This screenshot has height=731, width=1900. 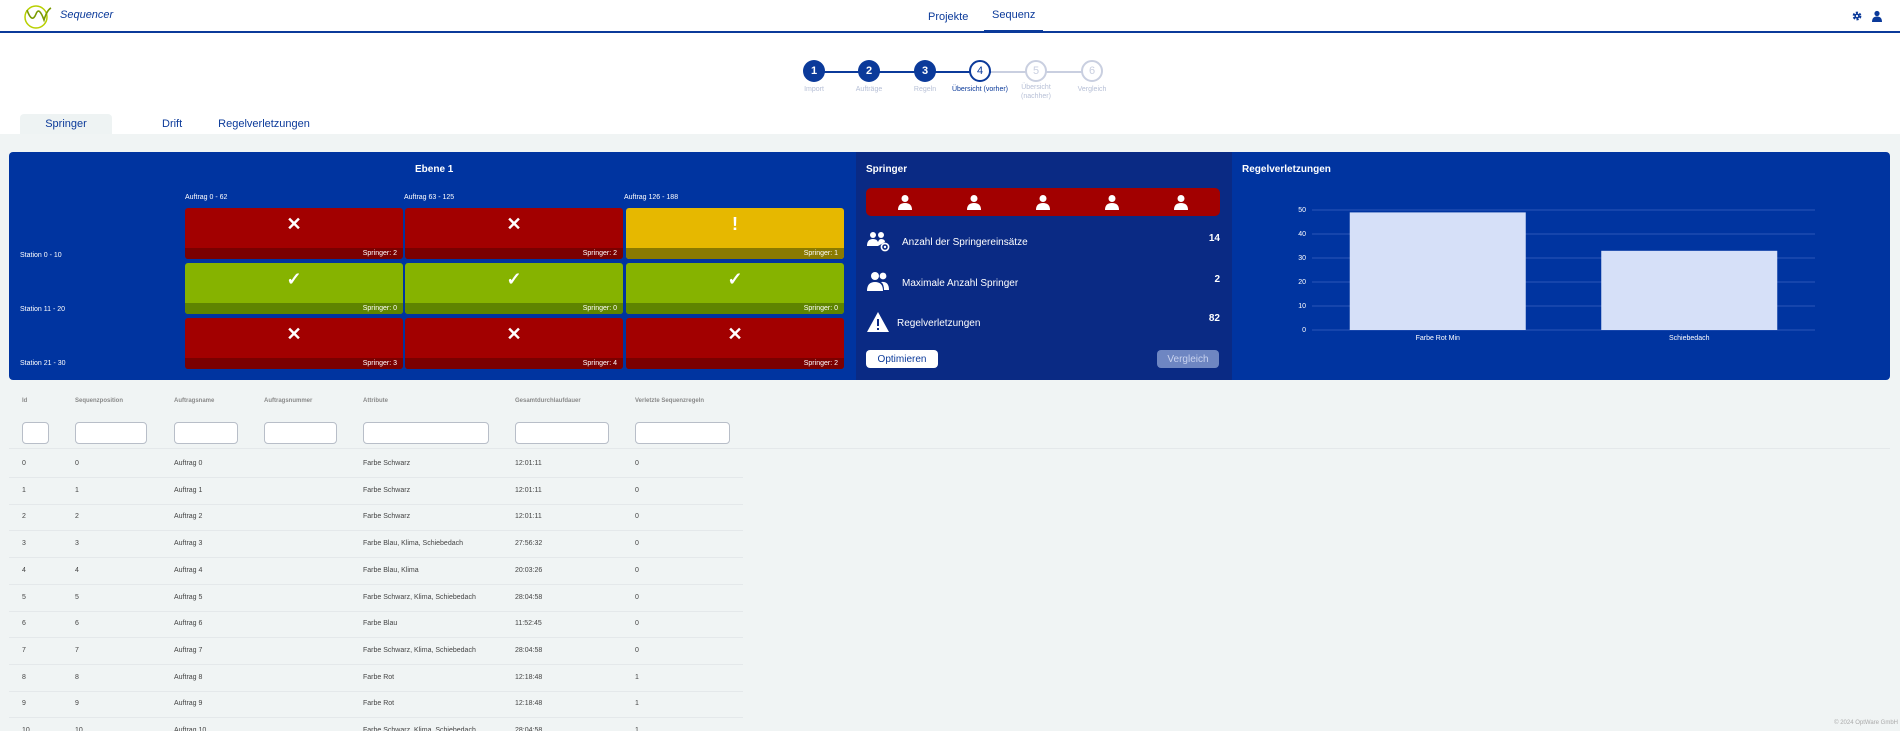 What do you see at coordinates (429, 197) in the screenshot?
I see `column-label: Auftrag 63 - 125` at bounding box center [429, 197].